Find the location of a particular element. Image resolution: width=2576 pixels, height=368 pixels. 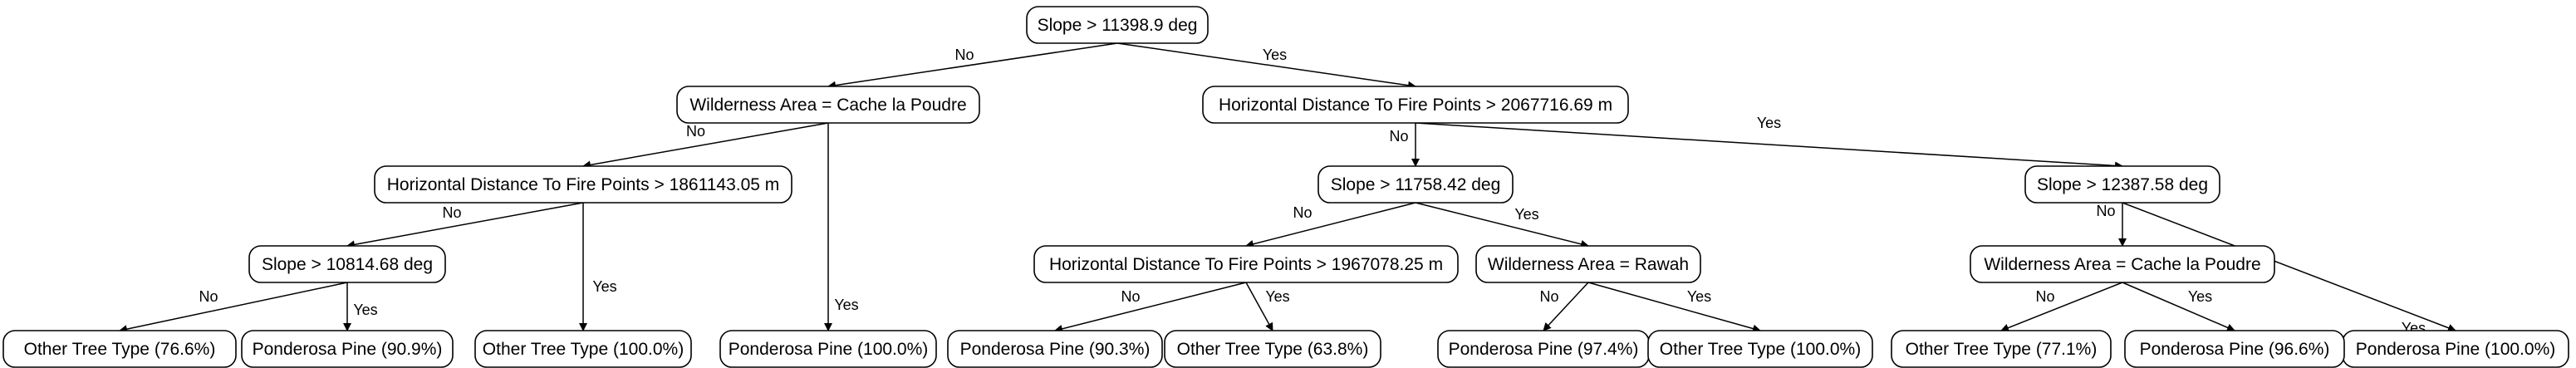

tree-node-n5: Slope > 10814.68 deg is located at coordinates (347, 264).